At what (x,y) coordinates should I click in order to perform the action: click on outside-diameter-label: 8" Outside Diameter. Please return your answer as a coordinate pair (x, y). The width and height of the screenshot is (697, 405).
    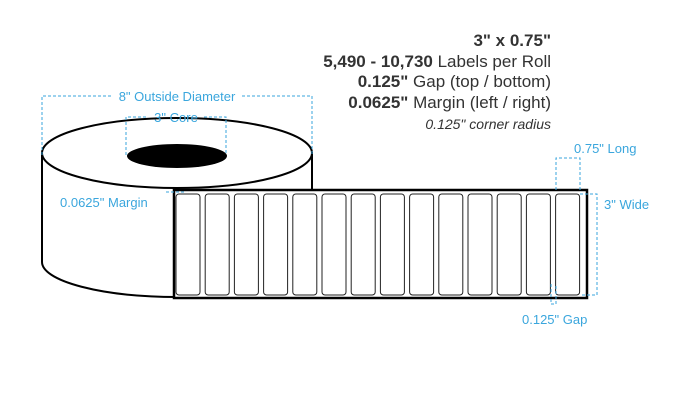
    Looking at the image, I should click on (177, 96).